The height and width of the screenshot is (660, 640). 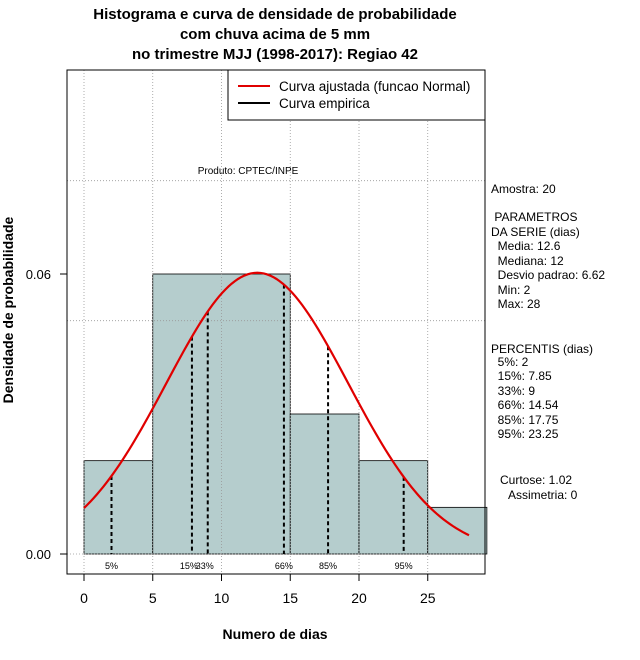 What do you see at coordinates (525, 434) in the screenshot?
I see `percentil-95: 95%: 23.25` at bounding box center [525, 434].